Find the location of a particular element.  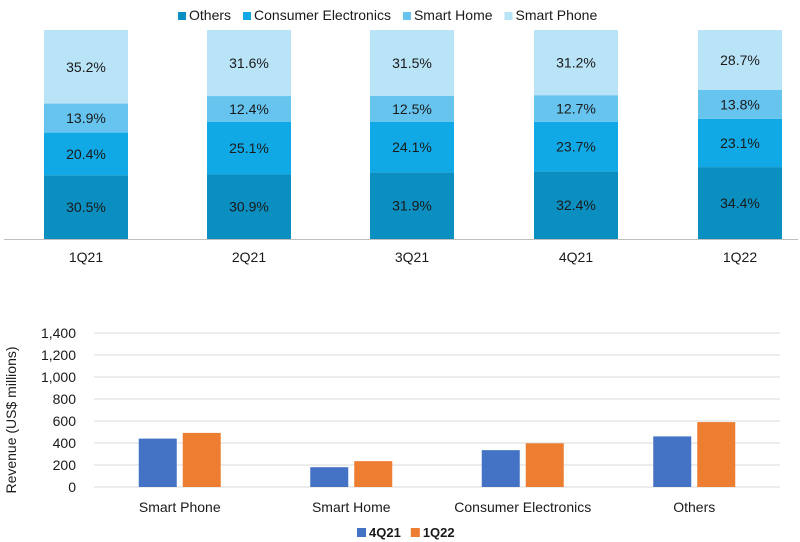

data-label: 23.1% is located at coordinates (740, 143).